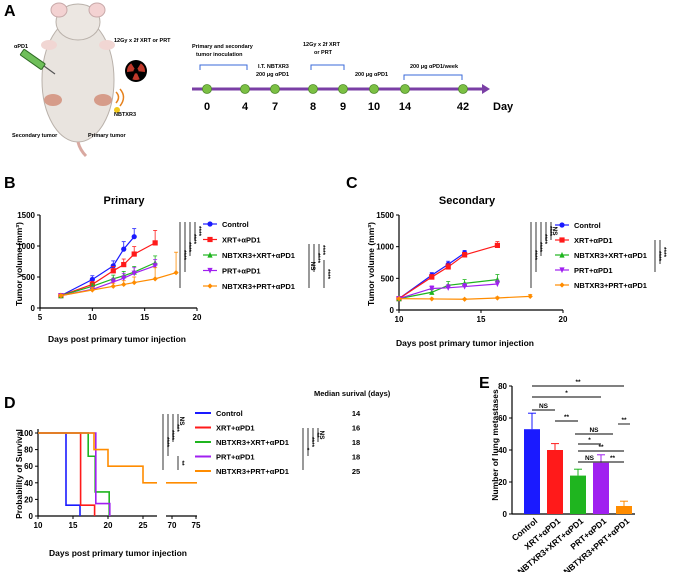 This screenshot has height=572, width=685. What do you see at coordinates (322, 45) in the screenshot?
I see `timeline-annotation-3a: 12Gy x 2f XRT` at bounding box center [322, 45].